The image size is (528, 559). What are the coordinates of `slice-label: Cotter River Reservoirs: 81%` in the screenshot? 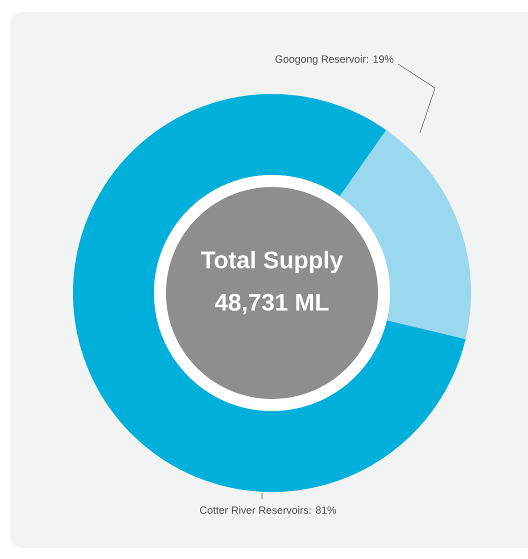 It's located at (268, 510).